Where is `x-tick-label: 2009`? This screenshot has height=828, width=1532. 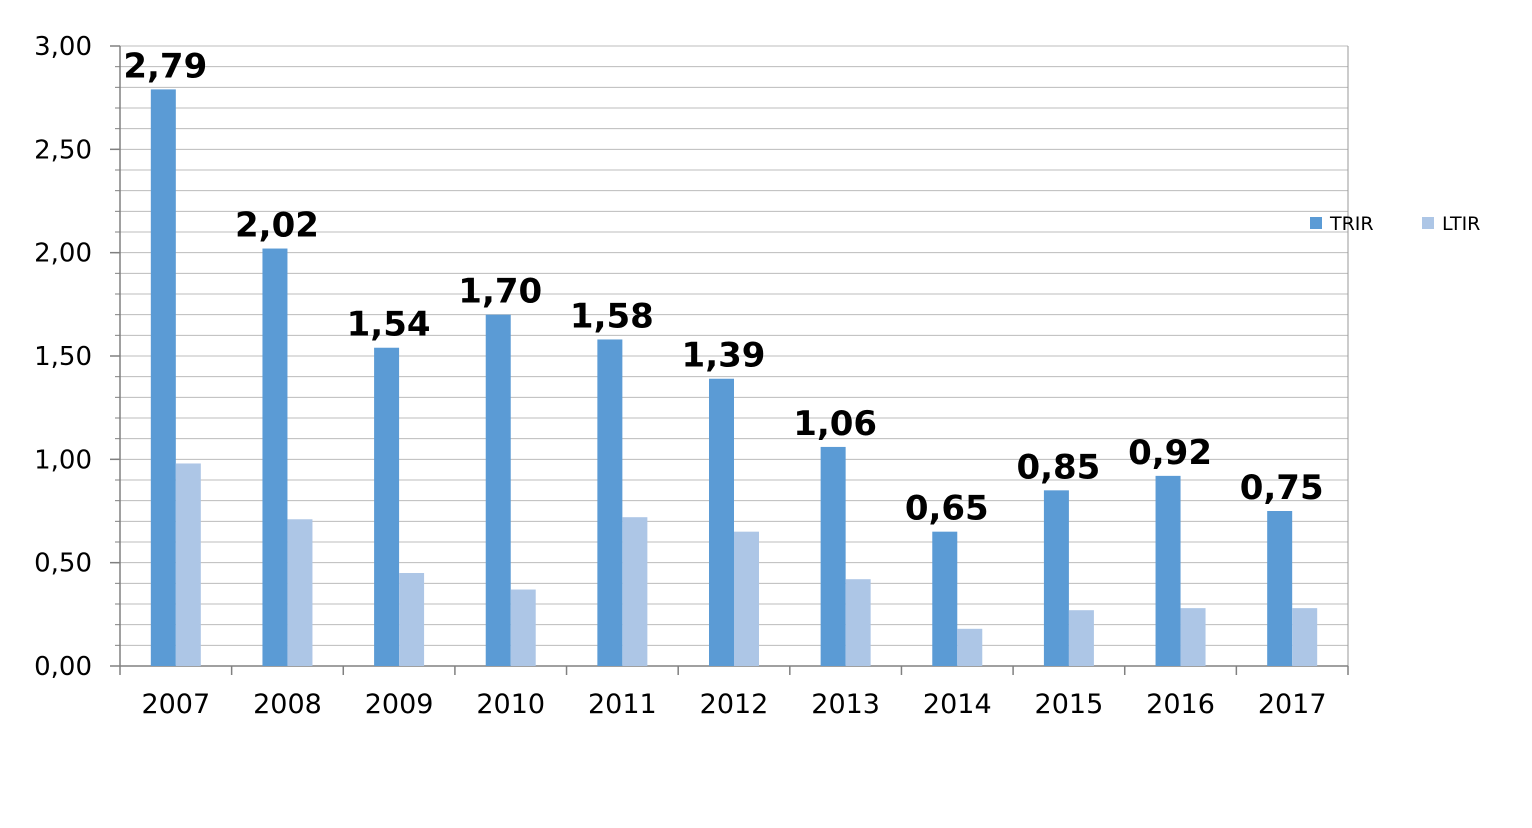
x-tick-label: 2009 is located at coordinates (399, 704).